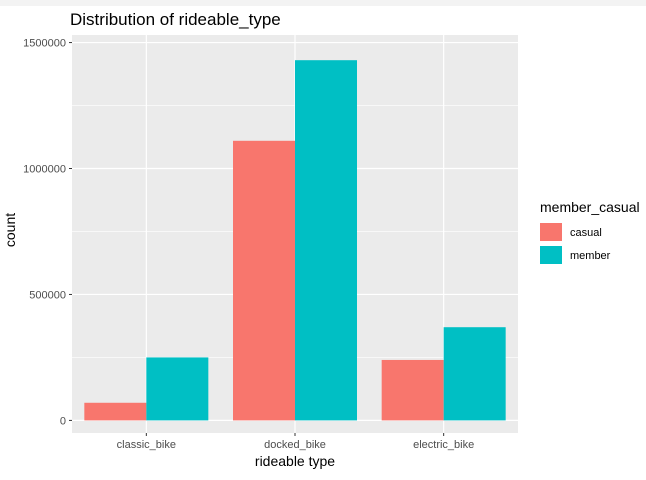 The height and width of the screenshot is (480, 646). What do you see at coordinates (177, 389) in the screenshot?
I see `bar-member-classic_bike` at bounding box center [177, 389].